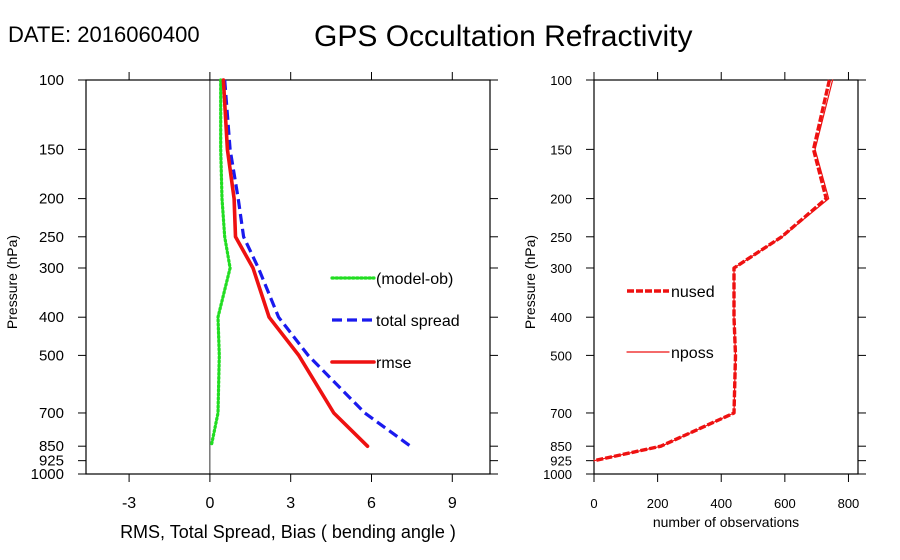  I want to click on legend-label: total spread, so click(418, 321).